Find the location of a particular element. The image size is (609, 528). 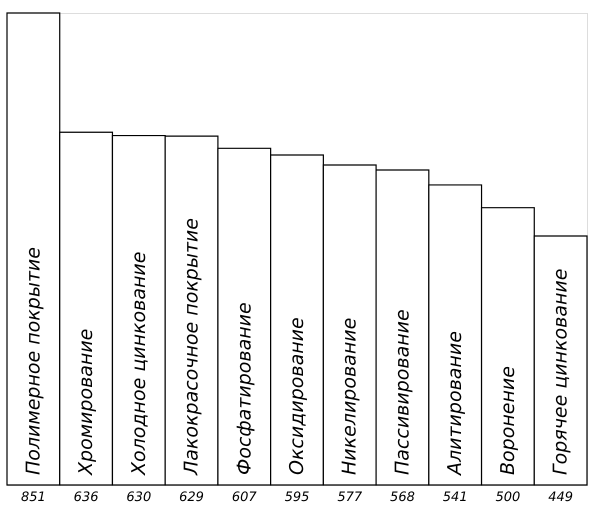

x-tick-label: Пассивирование is located at coordinates (402, 392).